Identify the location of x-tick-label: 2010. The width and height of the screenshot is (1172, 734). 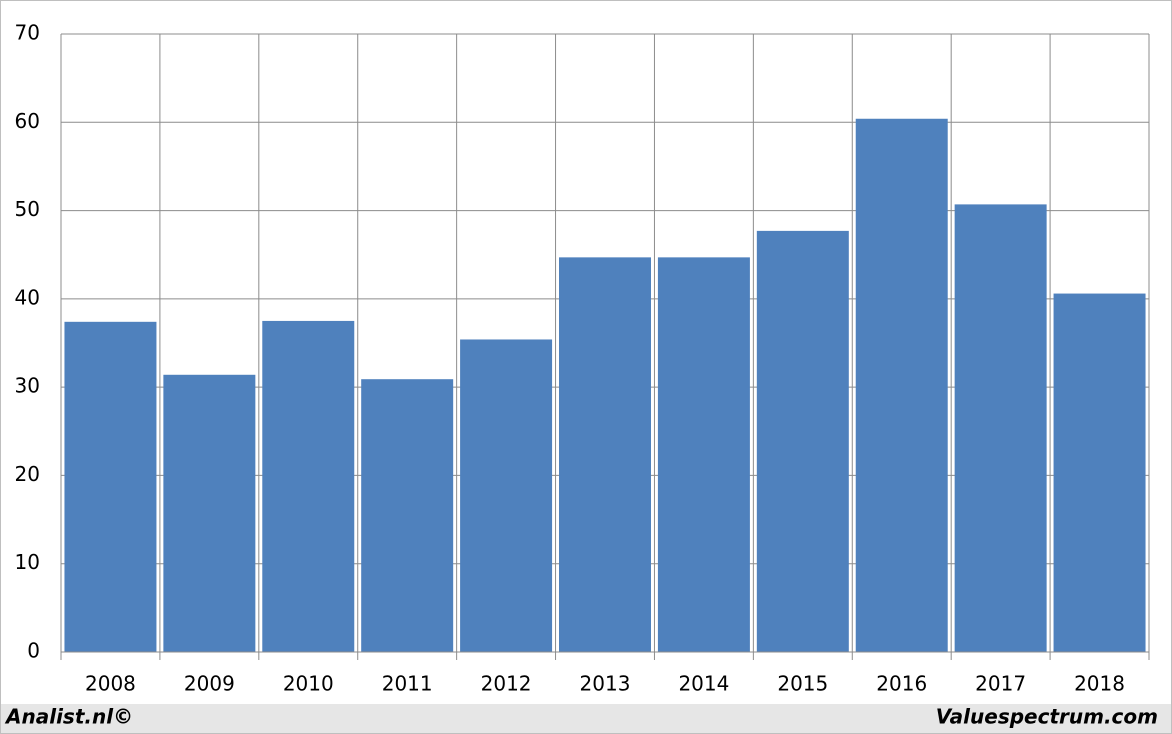
(308, 684).